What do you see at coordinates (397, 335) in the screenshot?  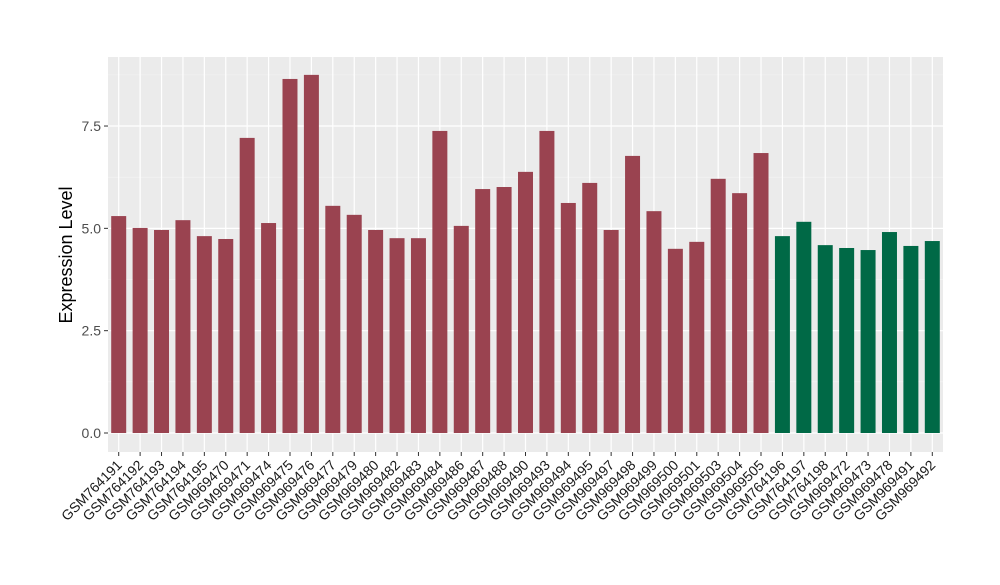 I see `bar-GSM969482` at bounding box center [397, 335].